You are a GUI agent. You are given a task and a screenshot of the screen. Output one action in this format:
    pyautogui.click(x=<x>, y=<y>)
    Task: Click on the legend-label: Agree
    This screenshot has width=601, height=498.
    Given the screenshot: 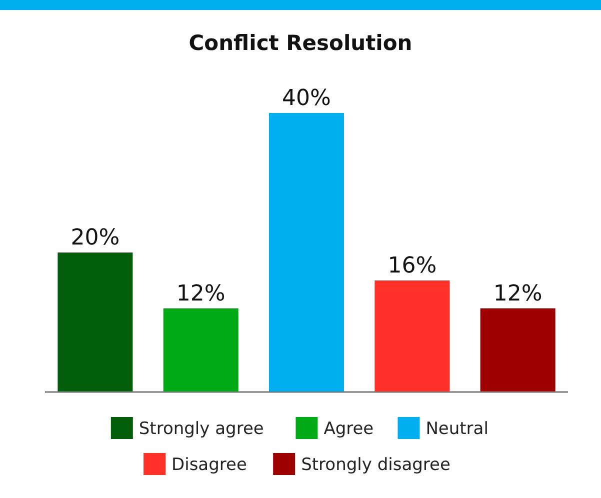 What is the action you would take?
    pyautogui.click(x=349, y=429)
    